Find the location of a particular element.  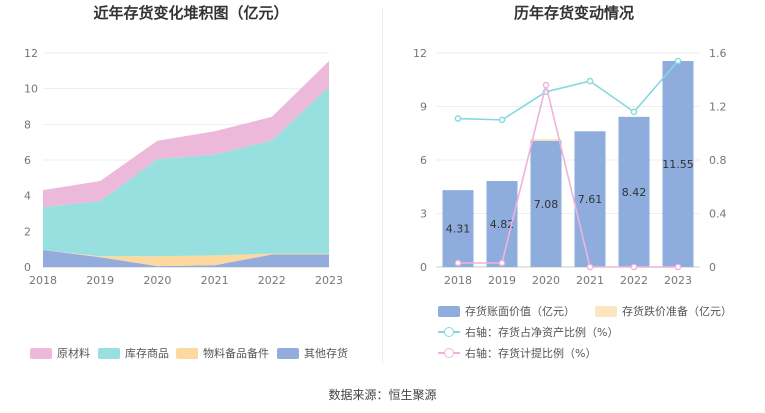

bar-data-label: 4.82 is located at coordinates (502, 224).